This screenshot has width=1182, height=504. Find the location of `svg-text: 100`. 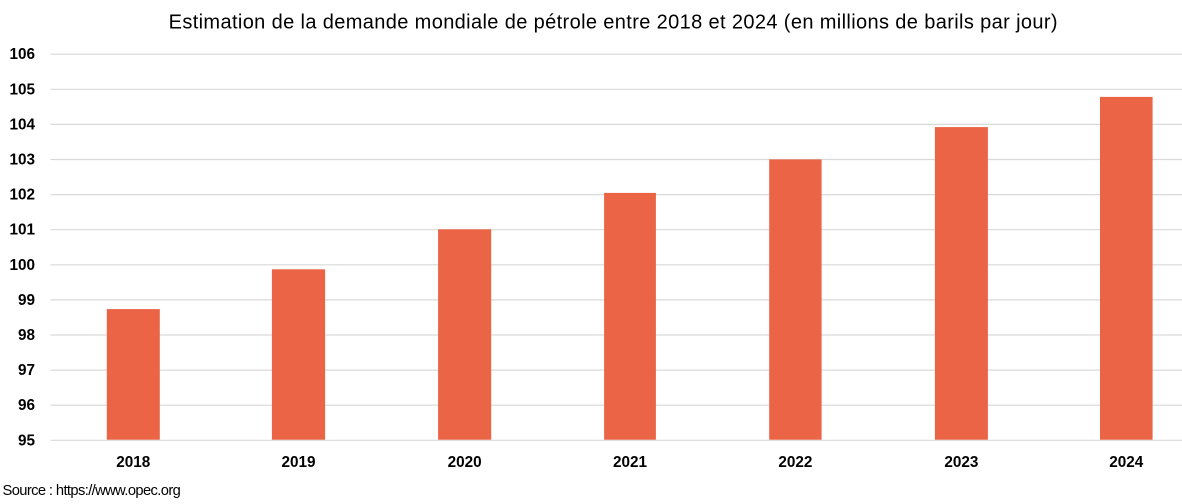

svg-text: 100 is located at coordinates (22, 265).